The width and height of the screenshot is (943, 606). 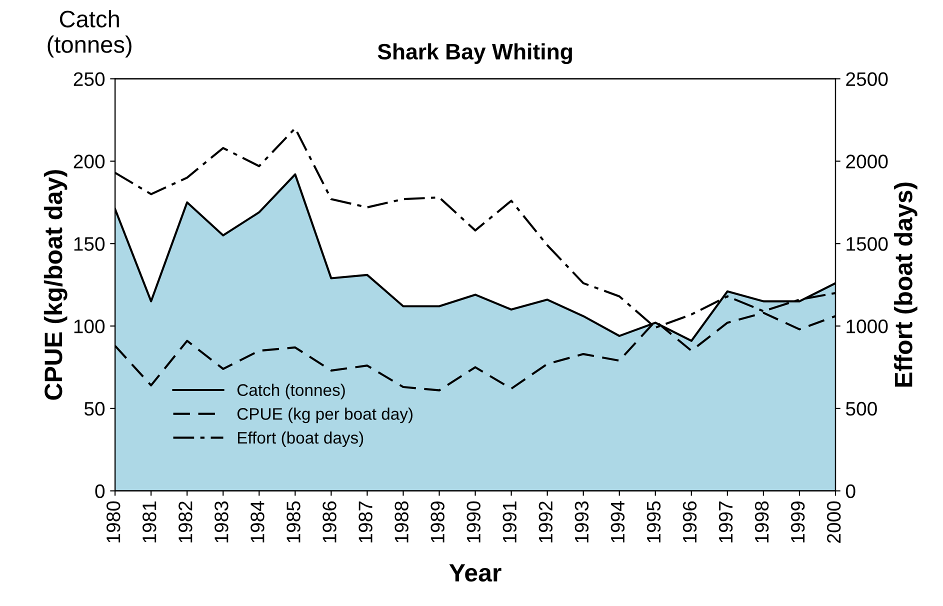 I want to click on x-tick-label: 1992, so click(x=545, y=522).